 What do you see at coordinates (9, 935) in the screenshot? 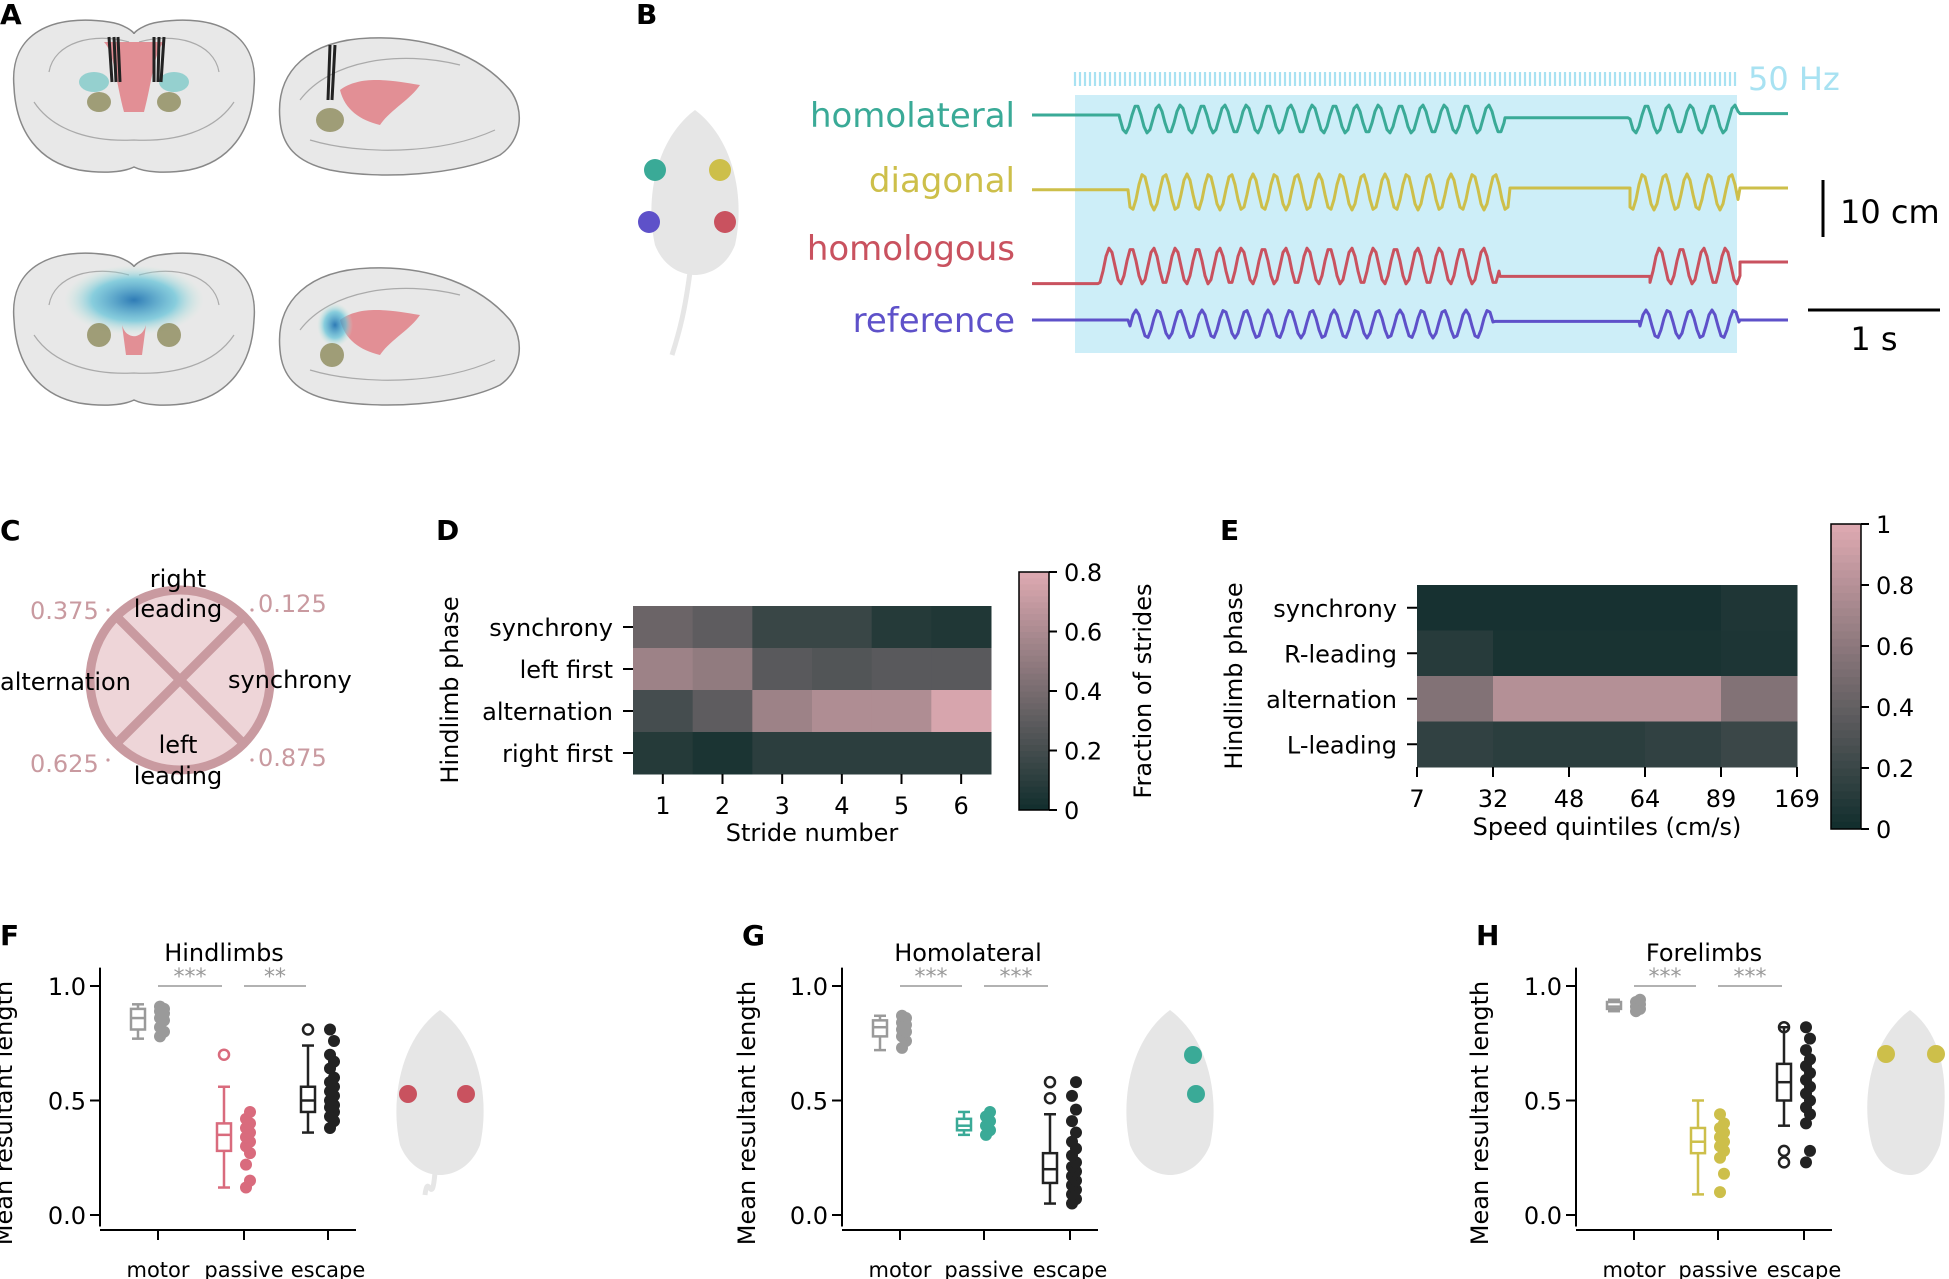
I see `panel-letter-f: F` at bounding box center [9, 935].